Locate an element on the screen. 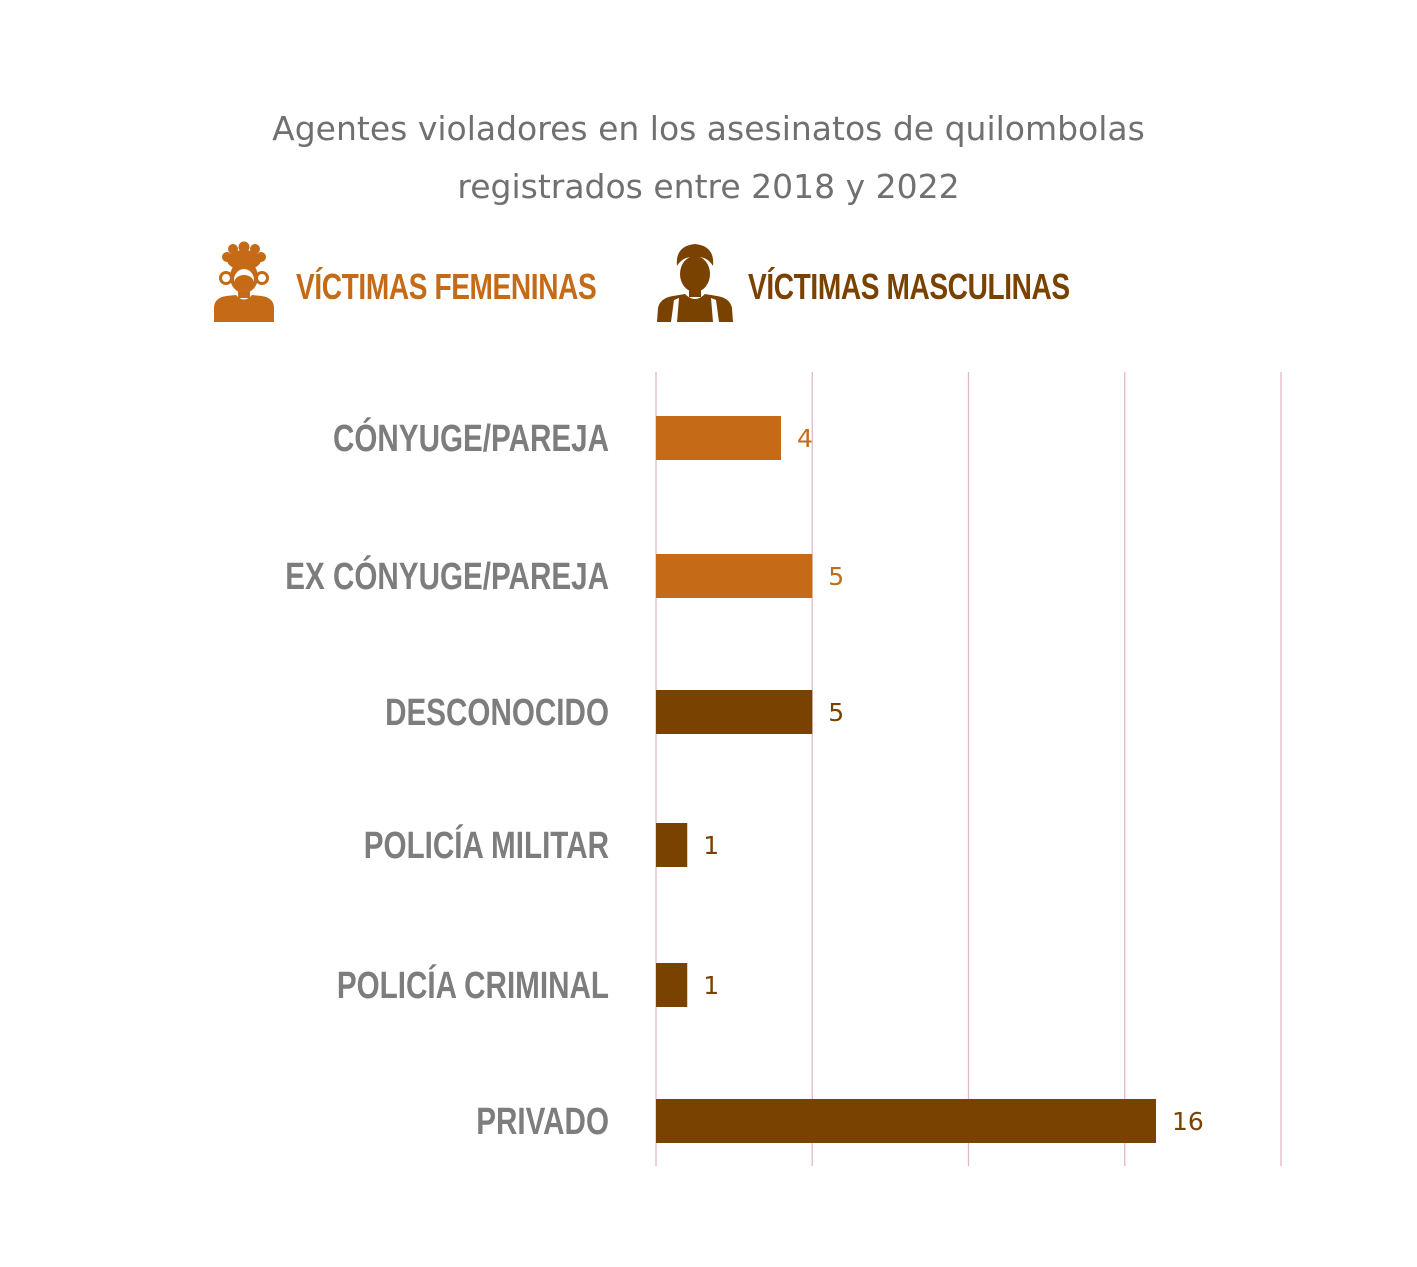 The height and width of the screenshot is (1267, 1417). value-label: 16 is located at coordinates (1188, 1121).